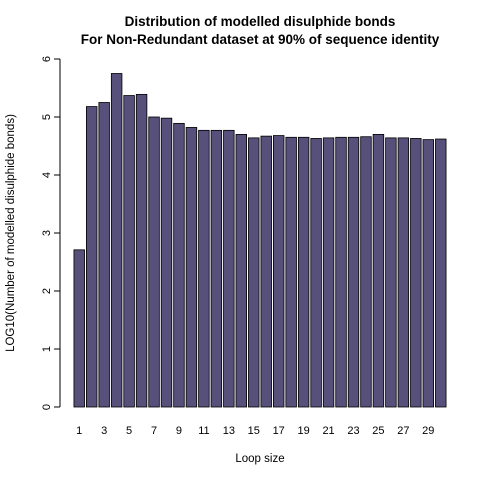 This screenshot has width=480, height=480. What do you see at coordinates (47, 59) in the screenshot?
I see `y-tick-label: 6` at bounding box center [47, 59].